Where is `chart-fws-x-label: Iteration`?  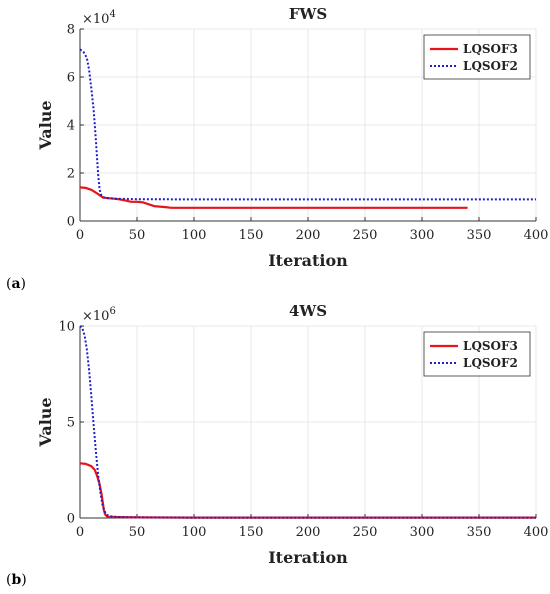
chart-fws-x-label: Iteration is located at coordinates (308, 260).